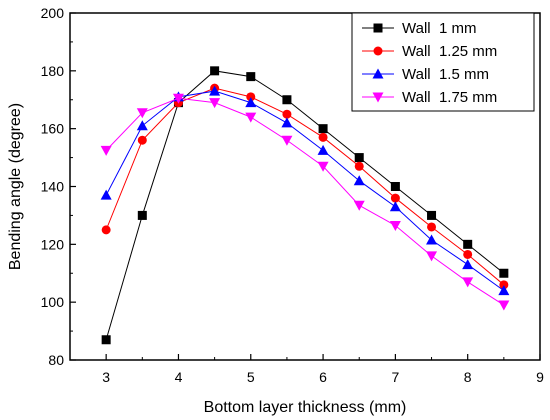 The image size is (550, 420). I want to click on y-tick-label: 120, so click(53, 244).